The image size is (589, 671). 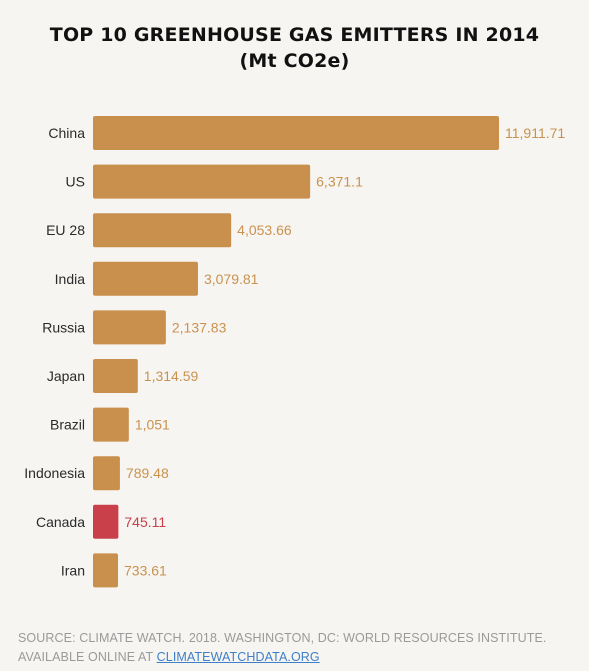 I want to click on bar-russia, so click(x=129, y=327).